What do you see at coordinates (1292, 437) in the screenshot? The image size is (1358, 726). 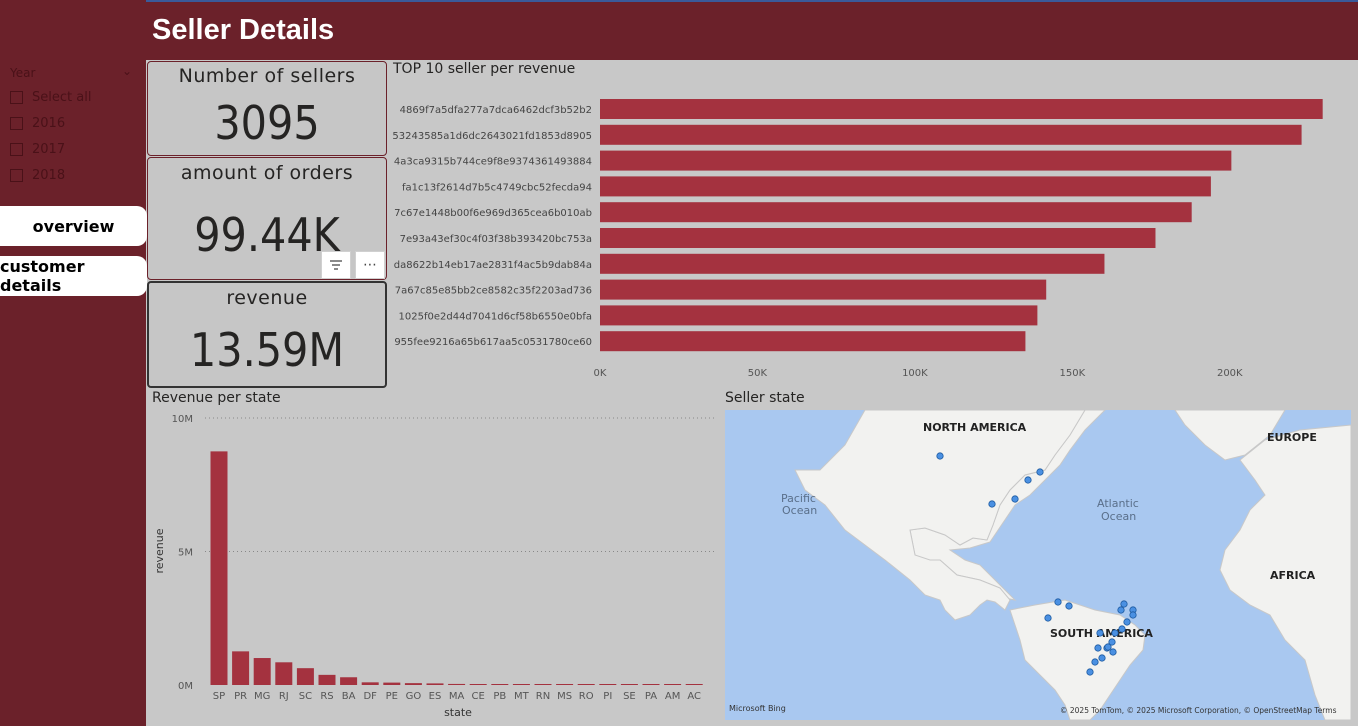 I see `map-label-europe: EUROPE` at bounding box center [1292, 437].